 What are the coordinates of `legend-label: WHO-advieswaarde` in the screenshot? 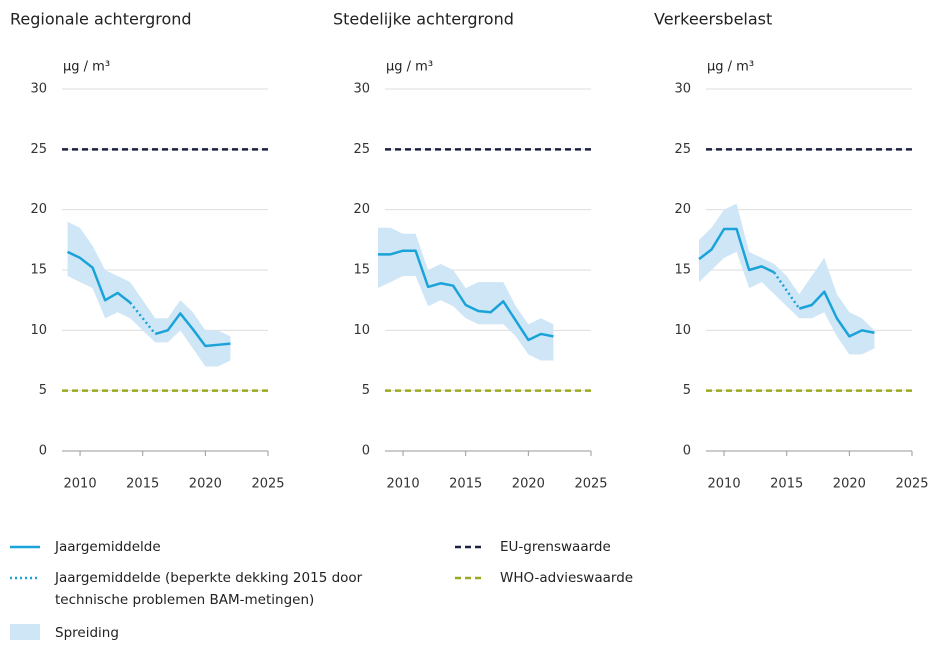 It's located at (566, 578).